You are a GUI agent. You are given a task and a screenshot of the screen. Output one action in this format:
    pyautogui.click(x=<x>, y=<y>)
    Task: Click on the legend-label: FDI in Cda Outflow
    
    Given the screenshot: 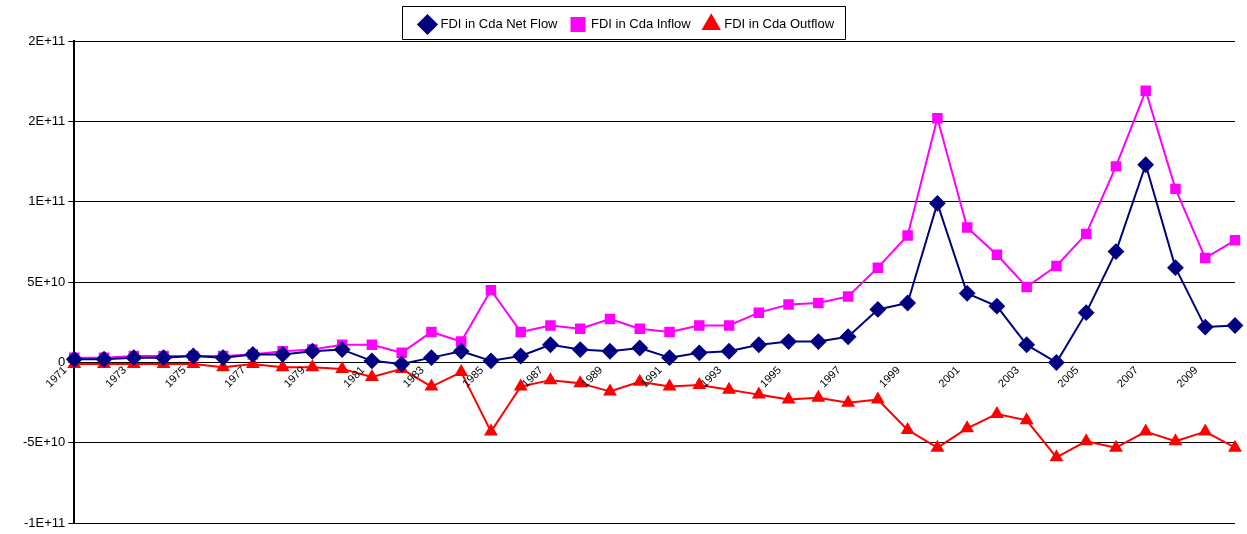 What is the action you would take?
    pyautogui.click(x=779, y=24)
    